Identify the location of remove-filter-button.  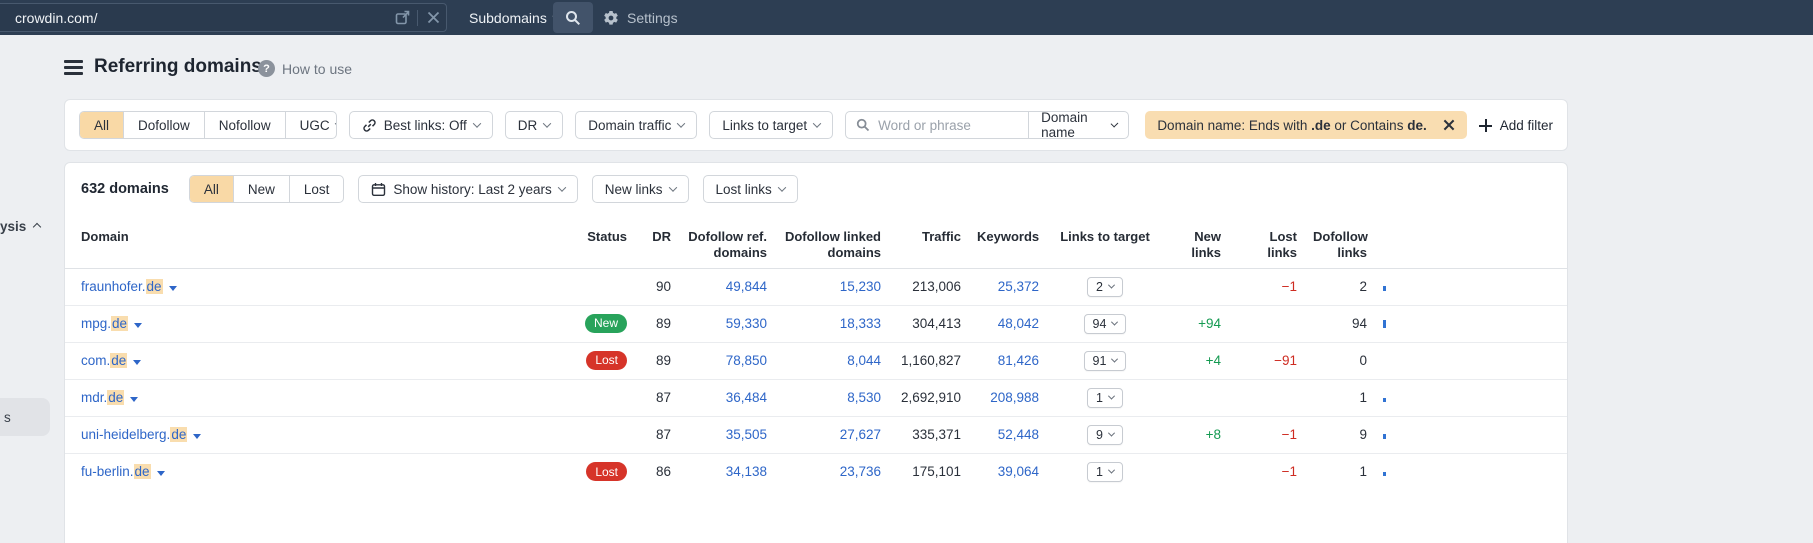
(1449, 125).